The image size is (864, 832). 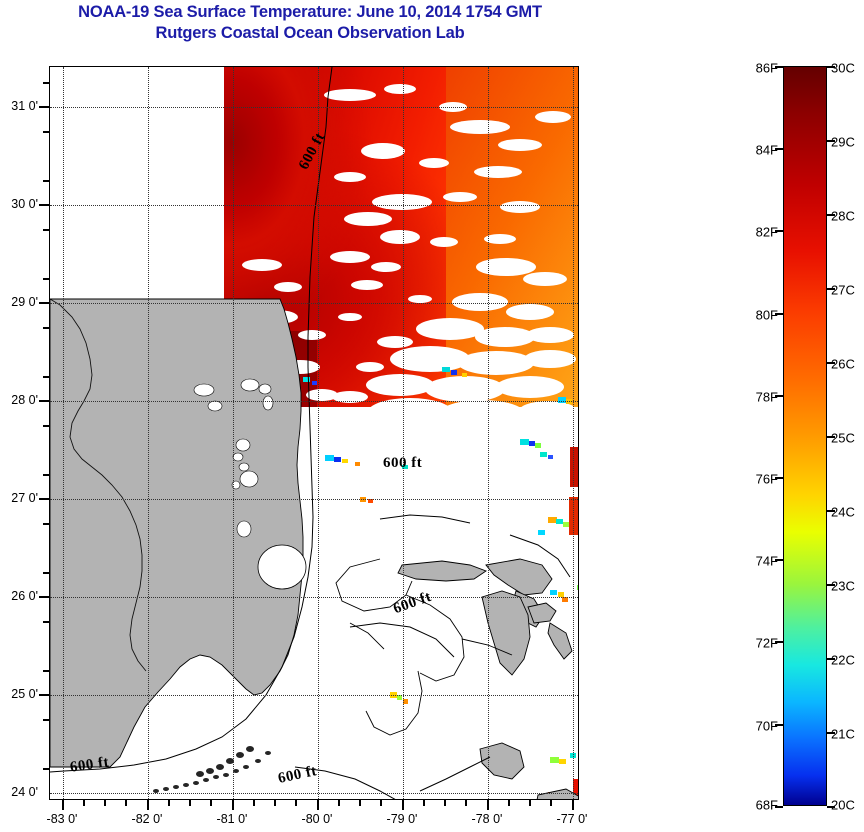 What do you see at coordinates (557, 793) in the screenshot?
I see `bahama-island-se` at bounding box center [557, 793].